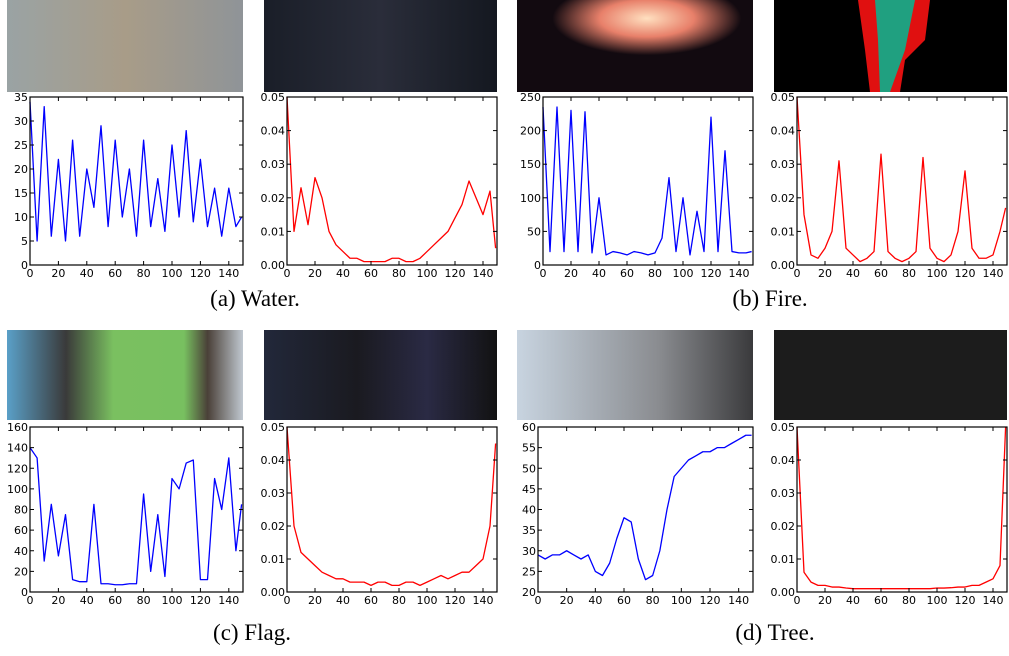  What do you see at coordinates (534, 231) in the screenshot?
I see `y-tick-label: 50` at bounding box center [534, 231].